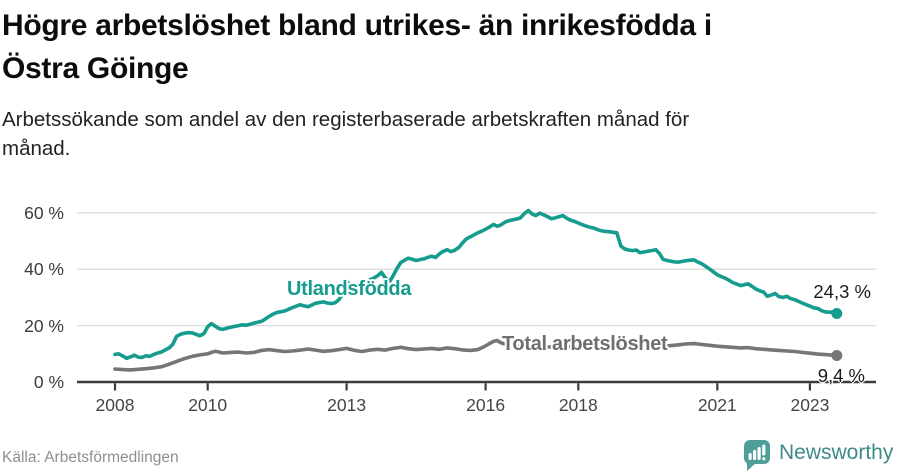 The height and width of the screenshot is (474, 900). What do you see at coordinates (48, 382) in the screenshot?
I see `y-tick-label: 0 %` at bounding box center [48, 382].